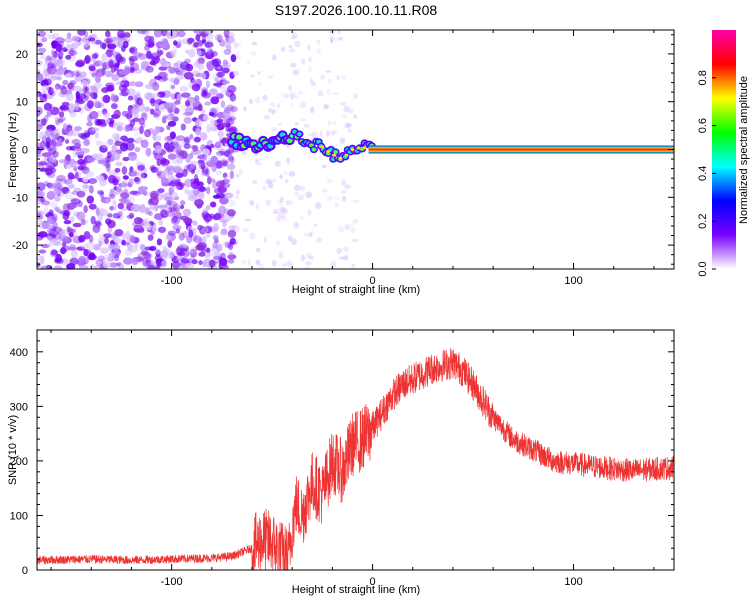 The width and height of the screenshot is (750, 600). Describe the element at coordinates (25, 571) in the screenshot. I see `y-tick-label: 0` at that location.